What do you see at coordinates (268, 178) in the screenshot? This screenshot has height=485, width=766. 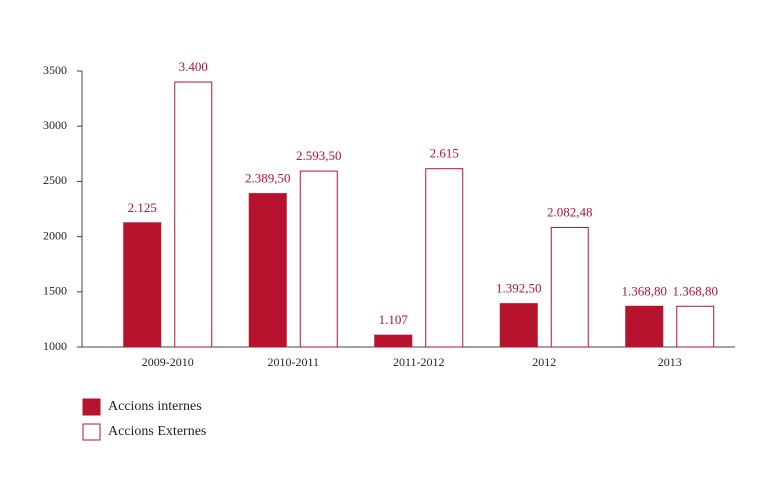 I see `value-label: 2.389,50` at bounding box center [268, 178].